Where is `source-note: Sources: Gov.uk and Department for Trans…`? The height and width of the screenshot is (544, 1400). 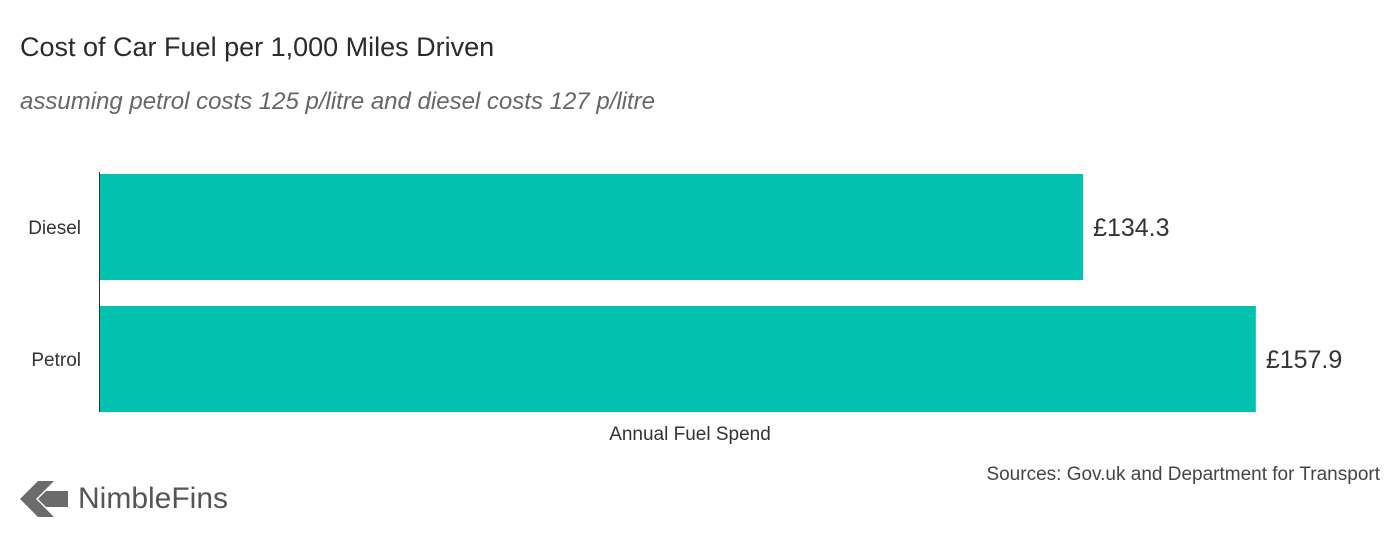
source-note: Sources: Gov.uk and Department for Trans… is located at coordinates (1183, 474).